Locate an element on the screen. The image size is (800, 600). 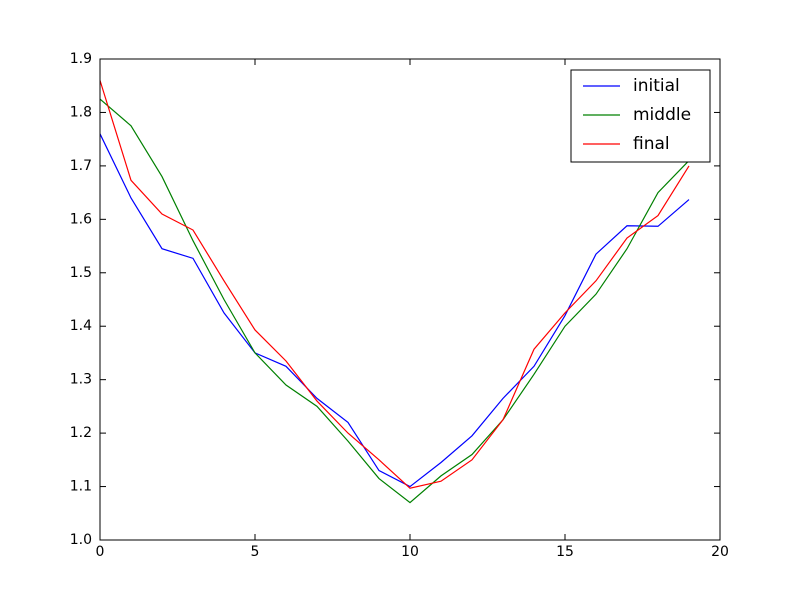
y-tick-label: 1.3 is located at coordinates (81, 380).